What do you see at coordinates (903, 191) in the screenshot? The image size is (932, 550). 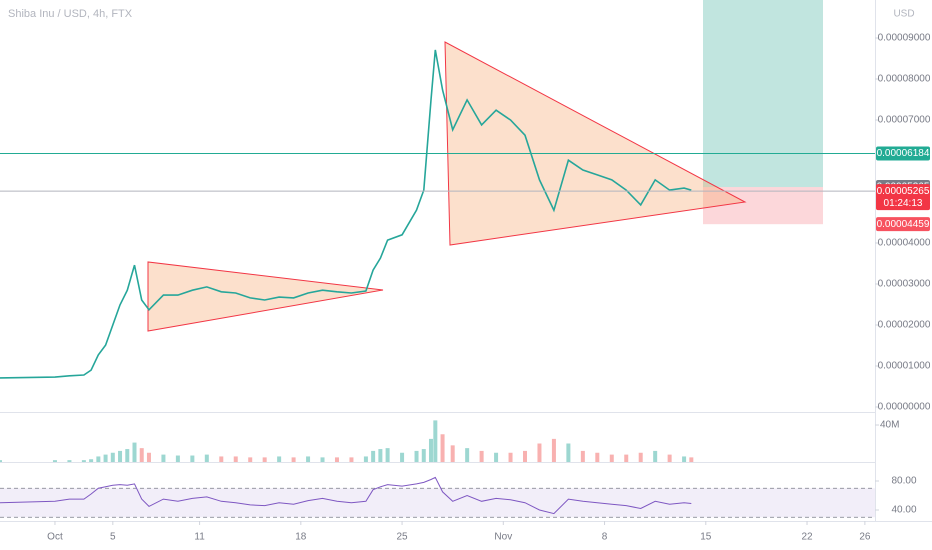 I see `price-badge-label: 0.00005265` at bounding box center [903, 191].